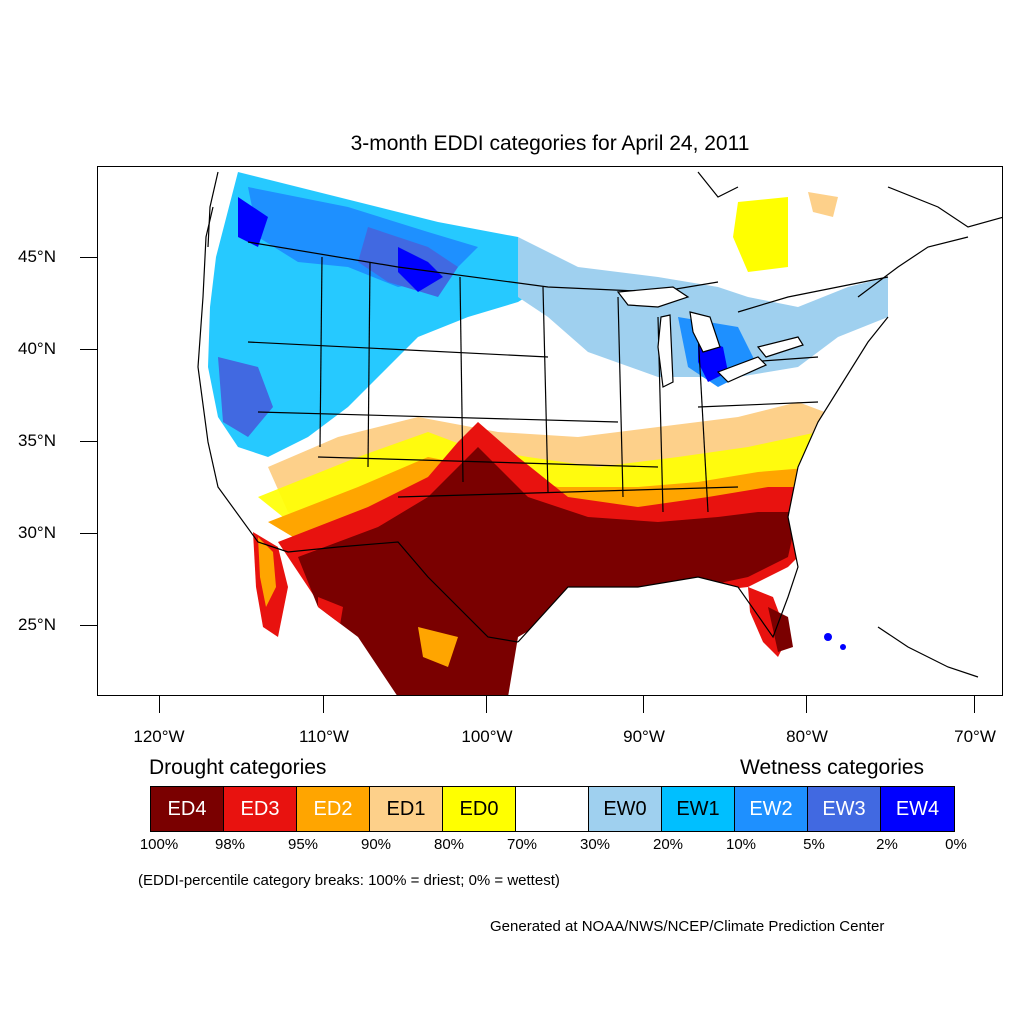 This screenshot has height=1024, width=1024. Describe the element at coordinates (887, 844) in the screenshot. I see `legend-break: 2%` at that location.